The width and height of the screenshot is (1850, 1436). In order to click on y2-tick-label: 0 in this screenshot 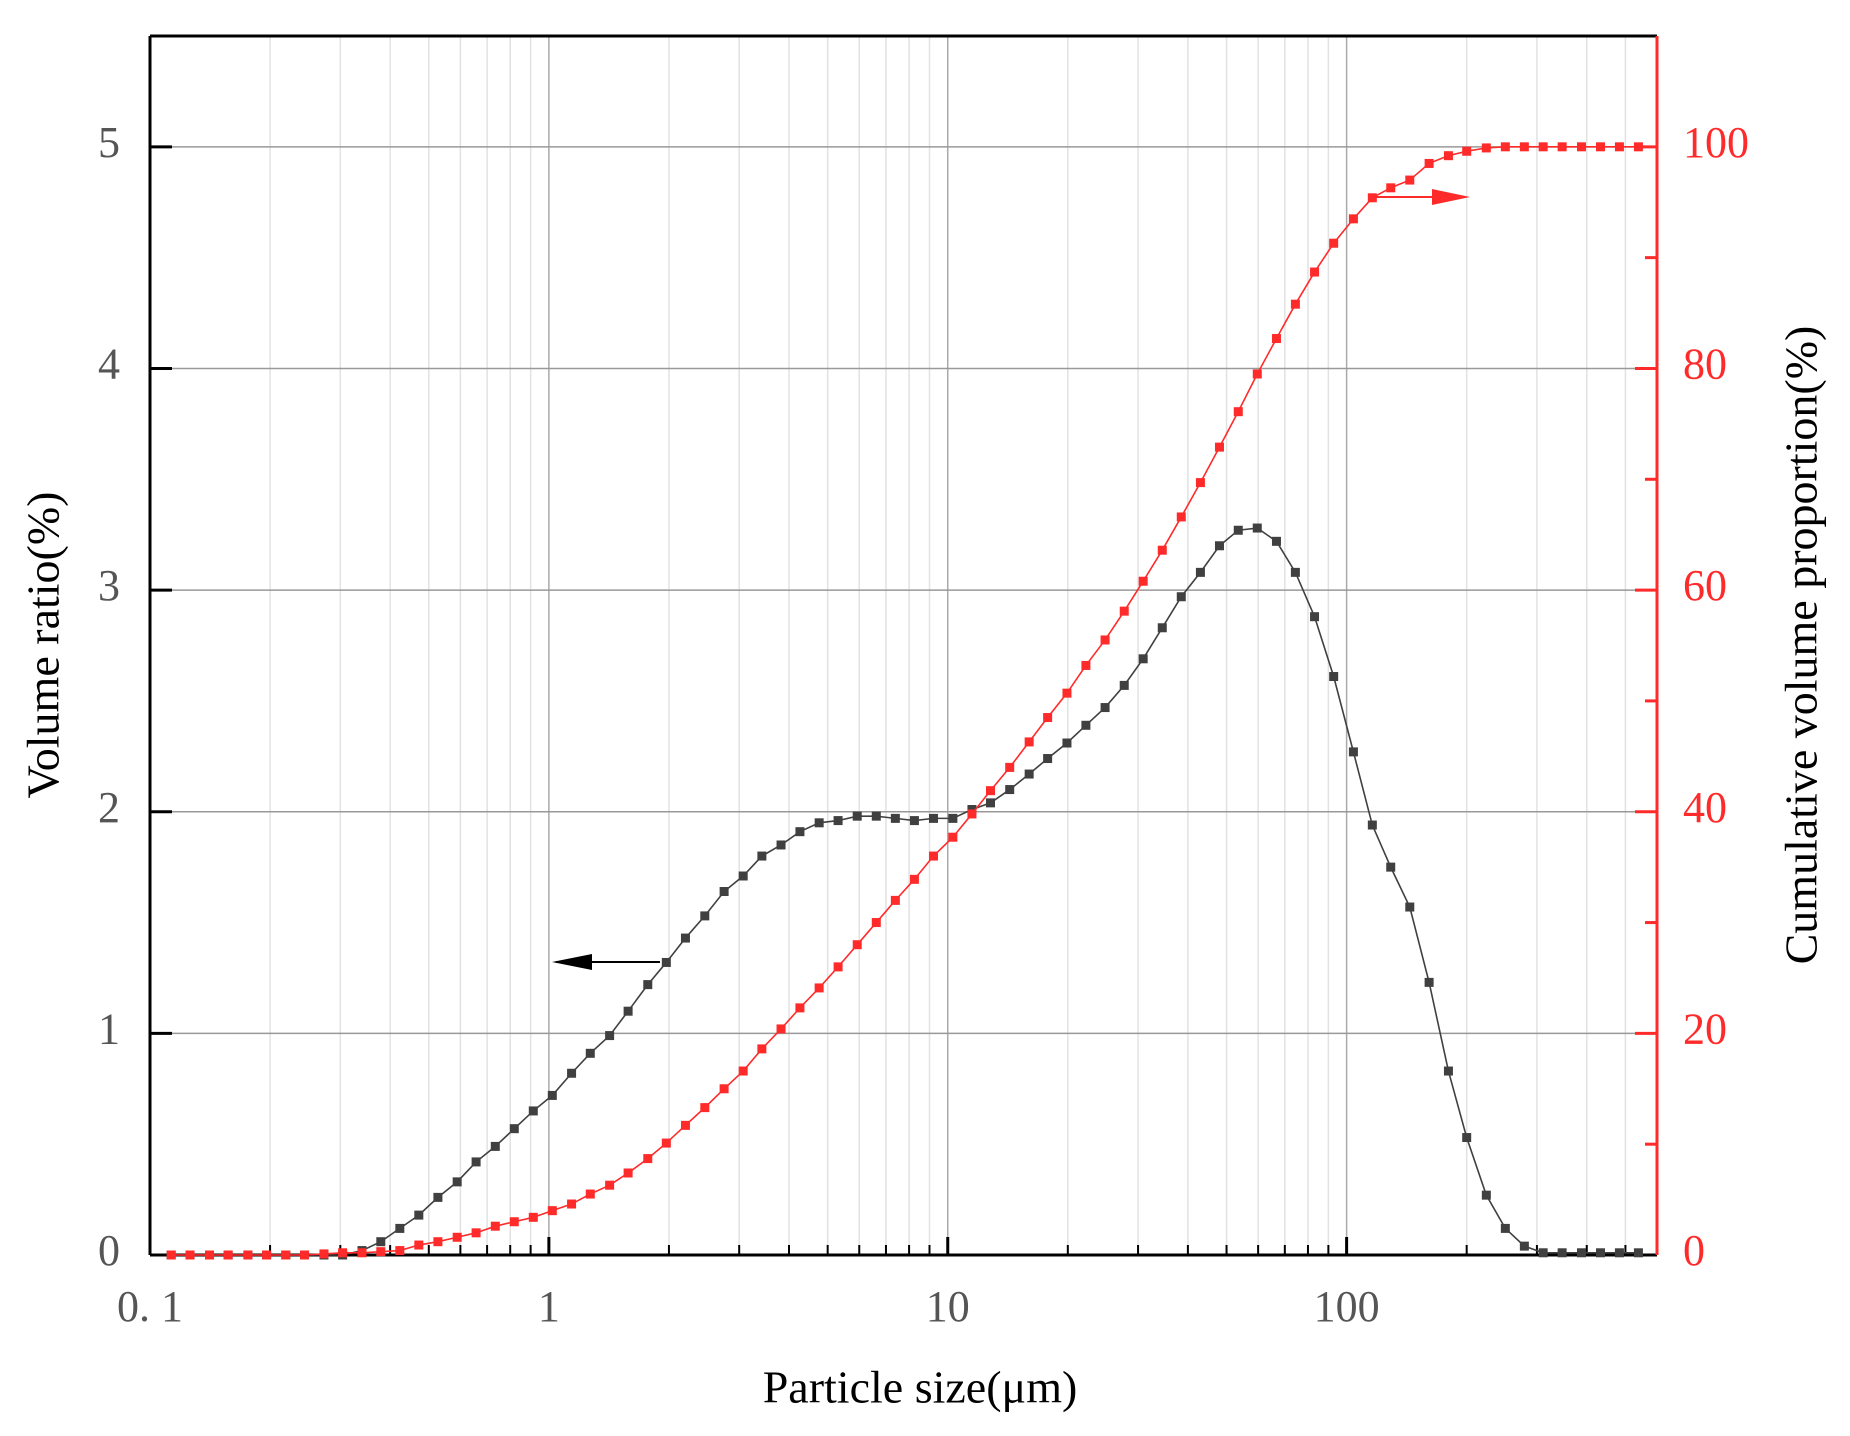, I will do `click(1694, 1250)`.